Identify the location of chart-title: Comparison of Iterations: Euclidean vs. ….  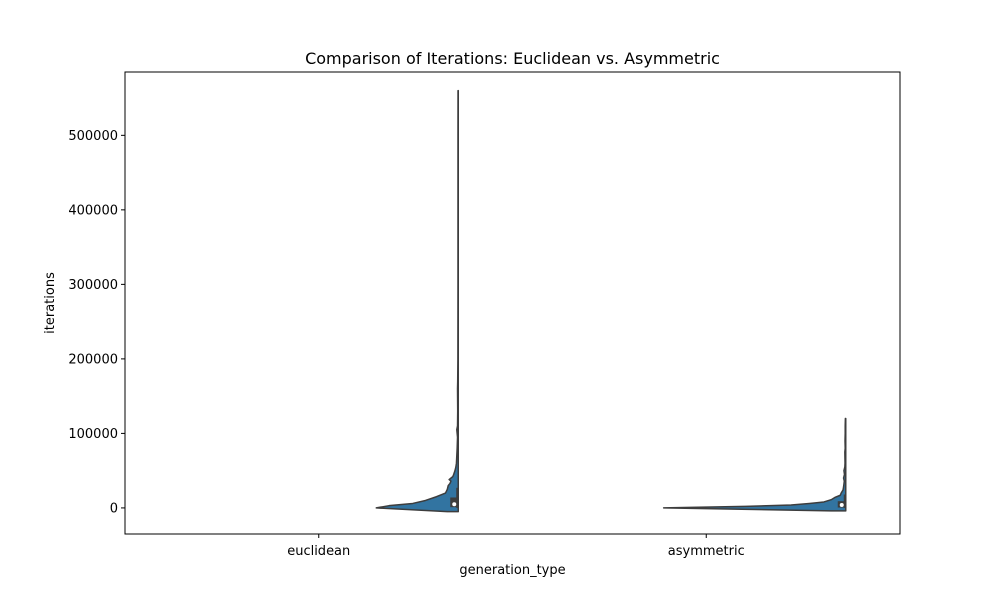
(512, 58).